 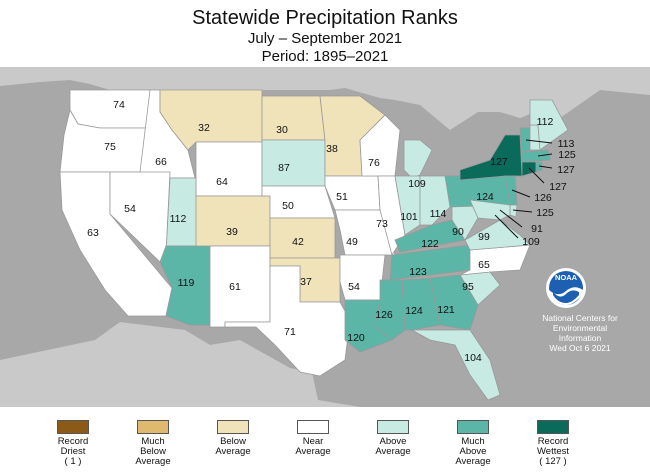 I want to click on state-oh, so click(x=436, y=200).